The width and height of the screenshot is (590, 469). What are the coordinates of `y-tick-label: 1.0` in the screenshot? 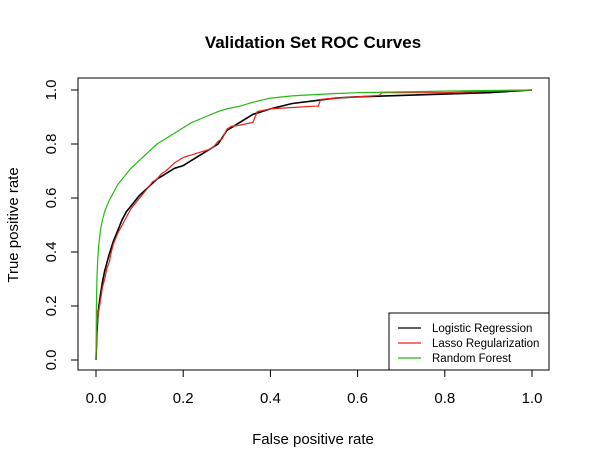 It's located at (51, 90).